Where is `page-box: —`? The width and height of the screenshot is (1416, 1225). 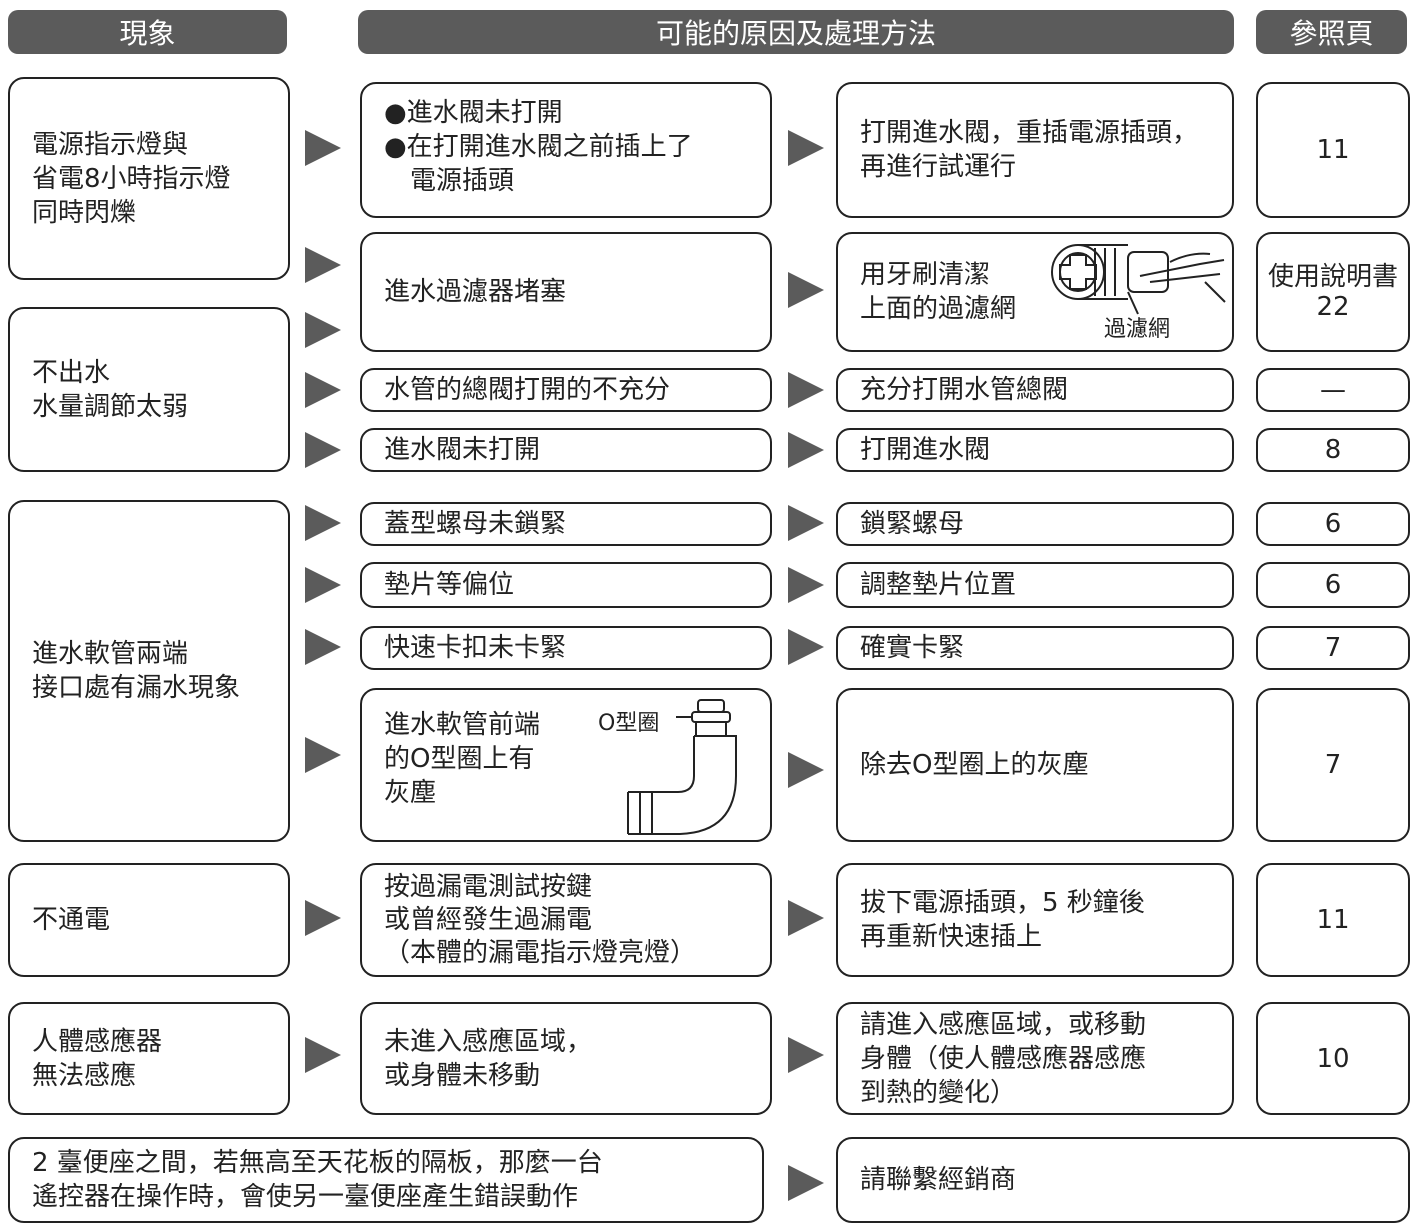 page-box: — is located at coordinates (1333, 390).